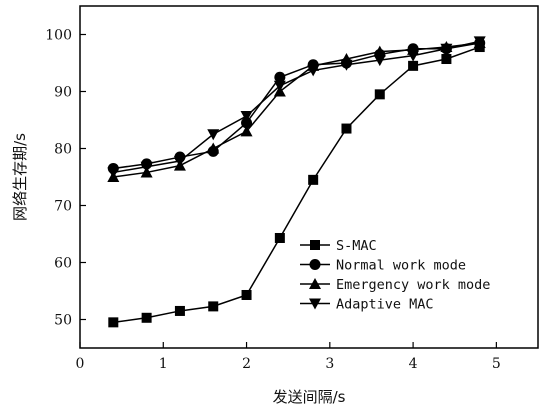 Image resolution: width=548 pixels, height=410 pixels. Describe the element at coordinates (413, 285) in the screenshot. I see `legend-label-3: Emergency work mode` at that location.